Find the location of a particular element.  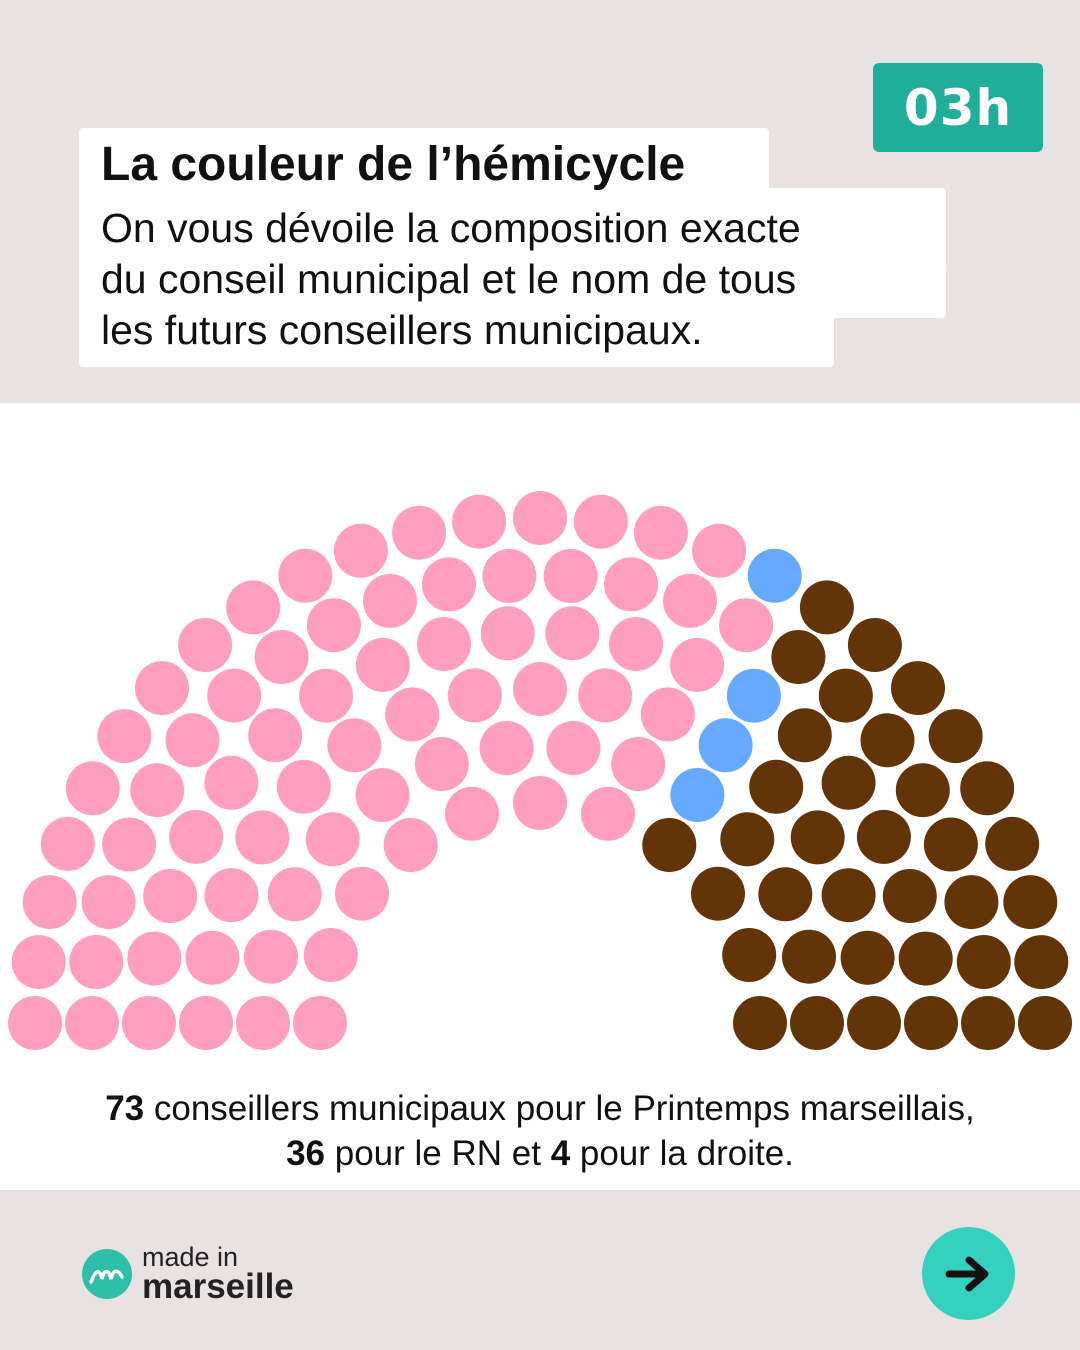

caption-count-printemps: 73 is located at coordinates (125, 1108).